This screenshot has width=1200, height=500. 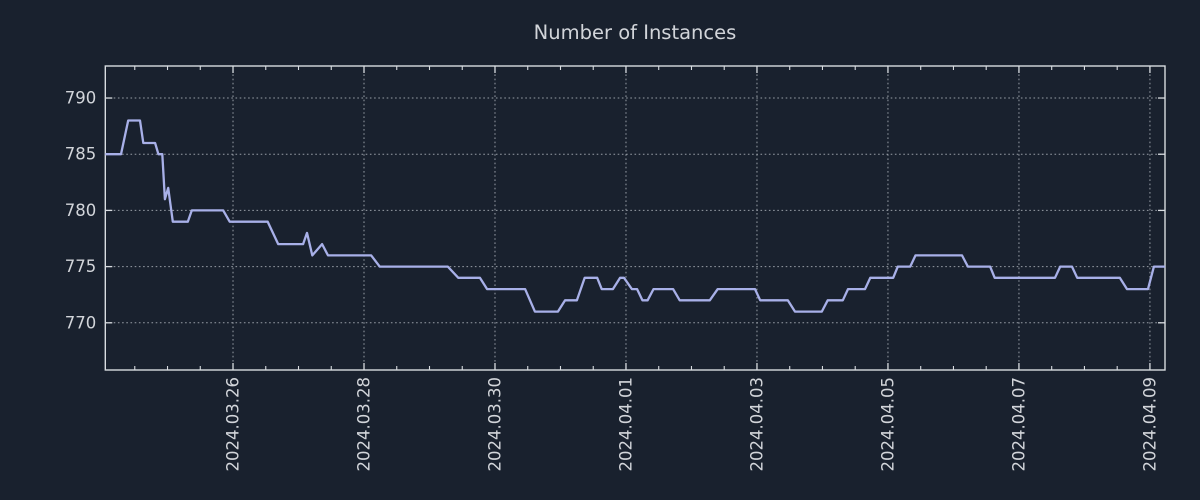 What do you see at coordinates (81, 210) in the screenshot?
I see `y-tick-label: 780` at bounding box center [81, 210].